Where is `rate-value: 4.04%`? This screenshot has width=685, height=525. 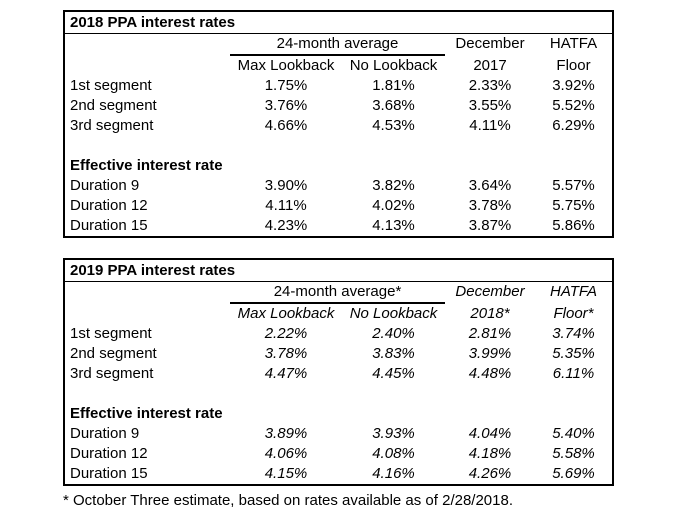
rate-value: 4.04% is located at coordinates (490, 433).